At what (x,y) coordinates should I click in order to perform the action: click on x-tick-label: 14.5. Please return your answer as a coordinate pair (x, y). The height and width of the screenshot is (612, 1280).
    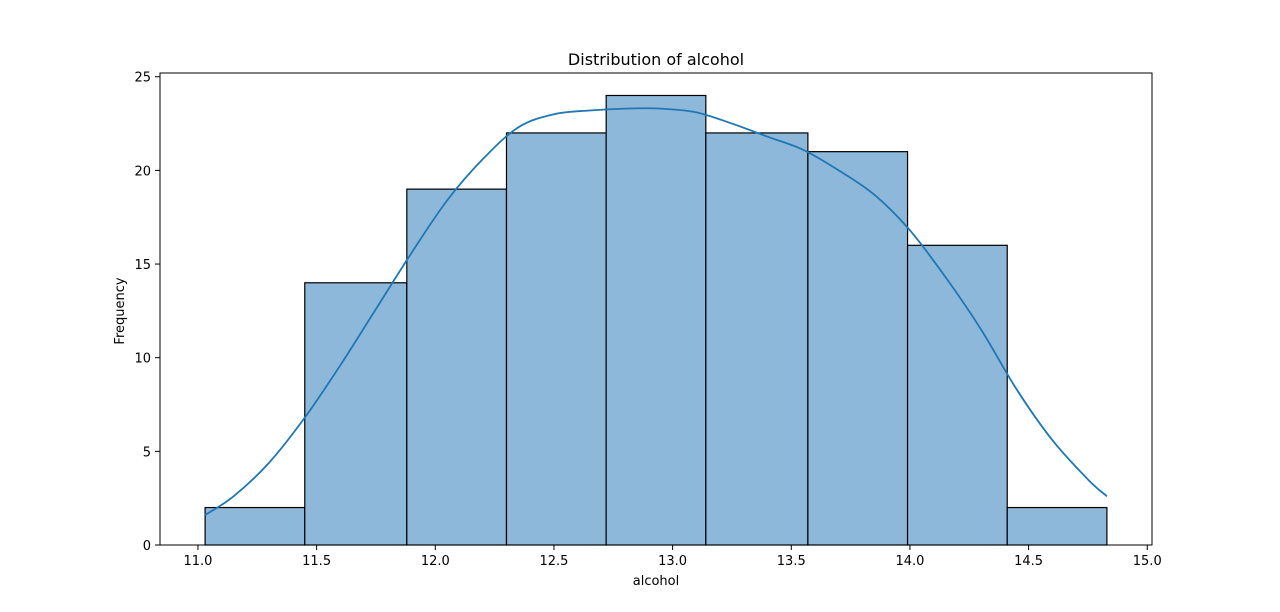
    Looking at the image, I should click on (1028, 561).